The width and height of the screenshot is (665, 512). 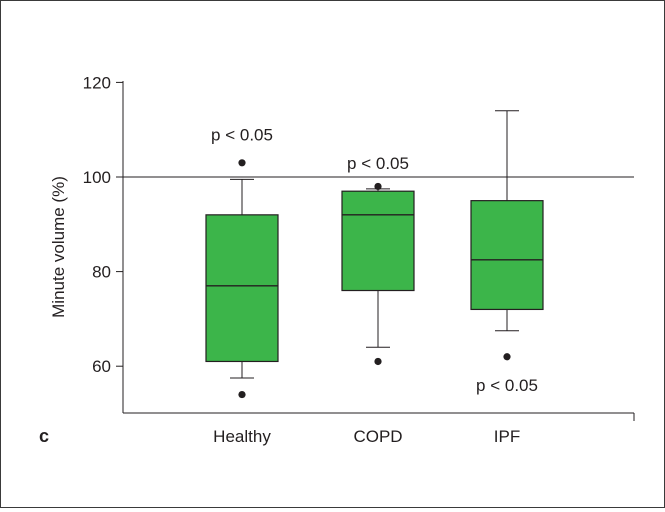 I want to click on y-tick-label: 60, so click(x=101, y=366).